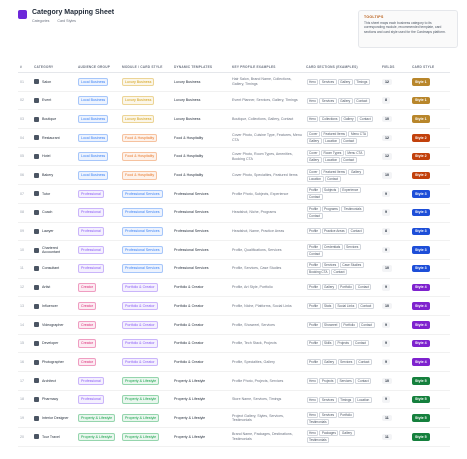 This screenshot has width=467, height=459. I want to click on style-cell: Style 5, so click(430, 418).